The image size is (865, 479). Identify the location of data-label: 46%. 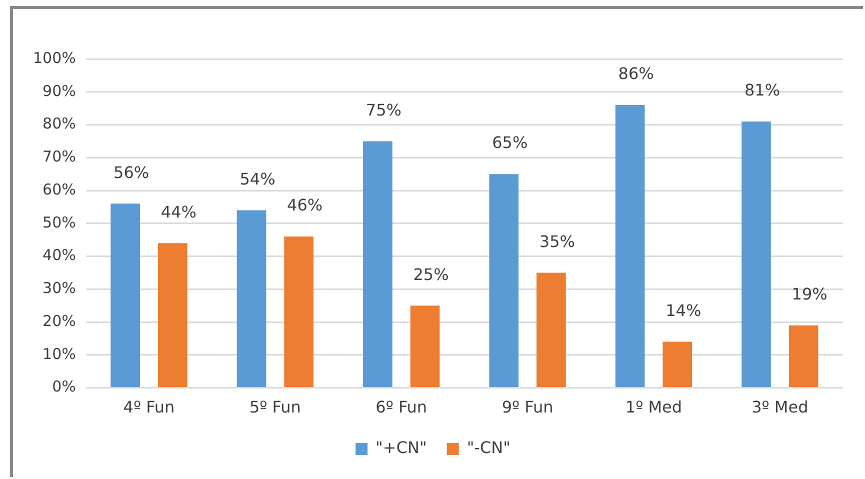
(305, 205).